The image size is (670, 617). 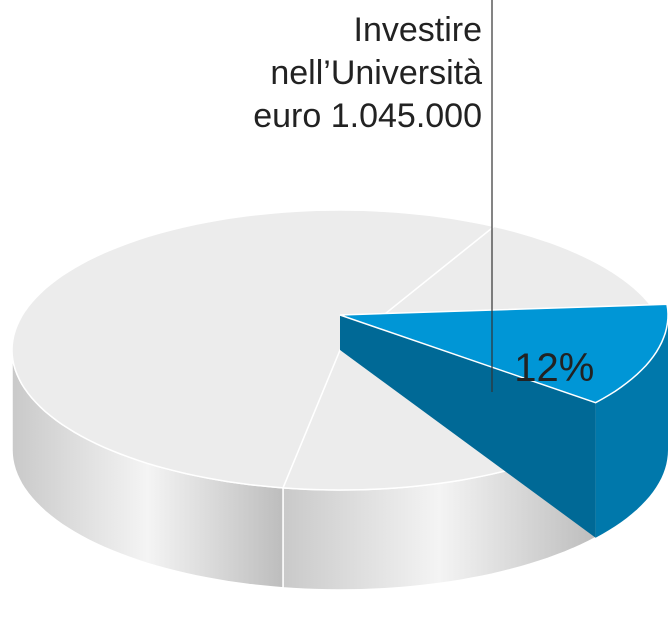 What do you see at coordinates (367, 116) in the screenshot?
I see `annotation-line: euro 1.045.000` at bounding box center [367, 116].